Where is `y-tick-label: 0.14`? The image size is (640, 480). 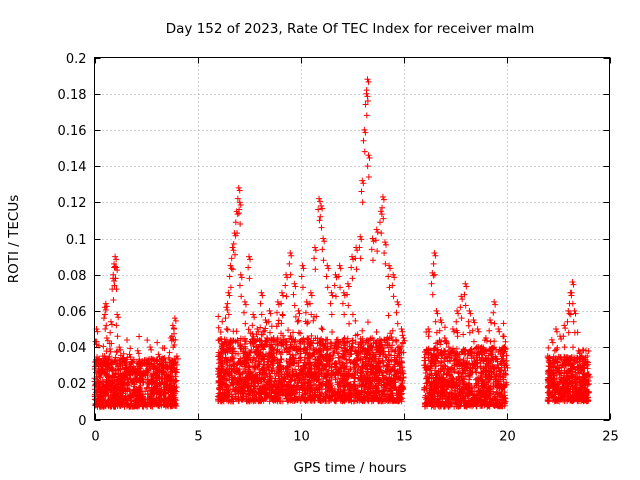 y-tick-label: 0.14 is located at coordinates (72, 167).